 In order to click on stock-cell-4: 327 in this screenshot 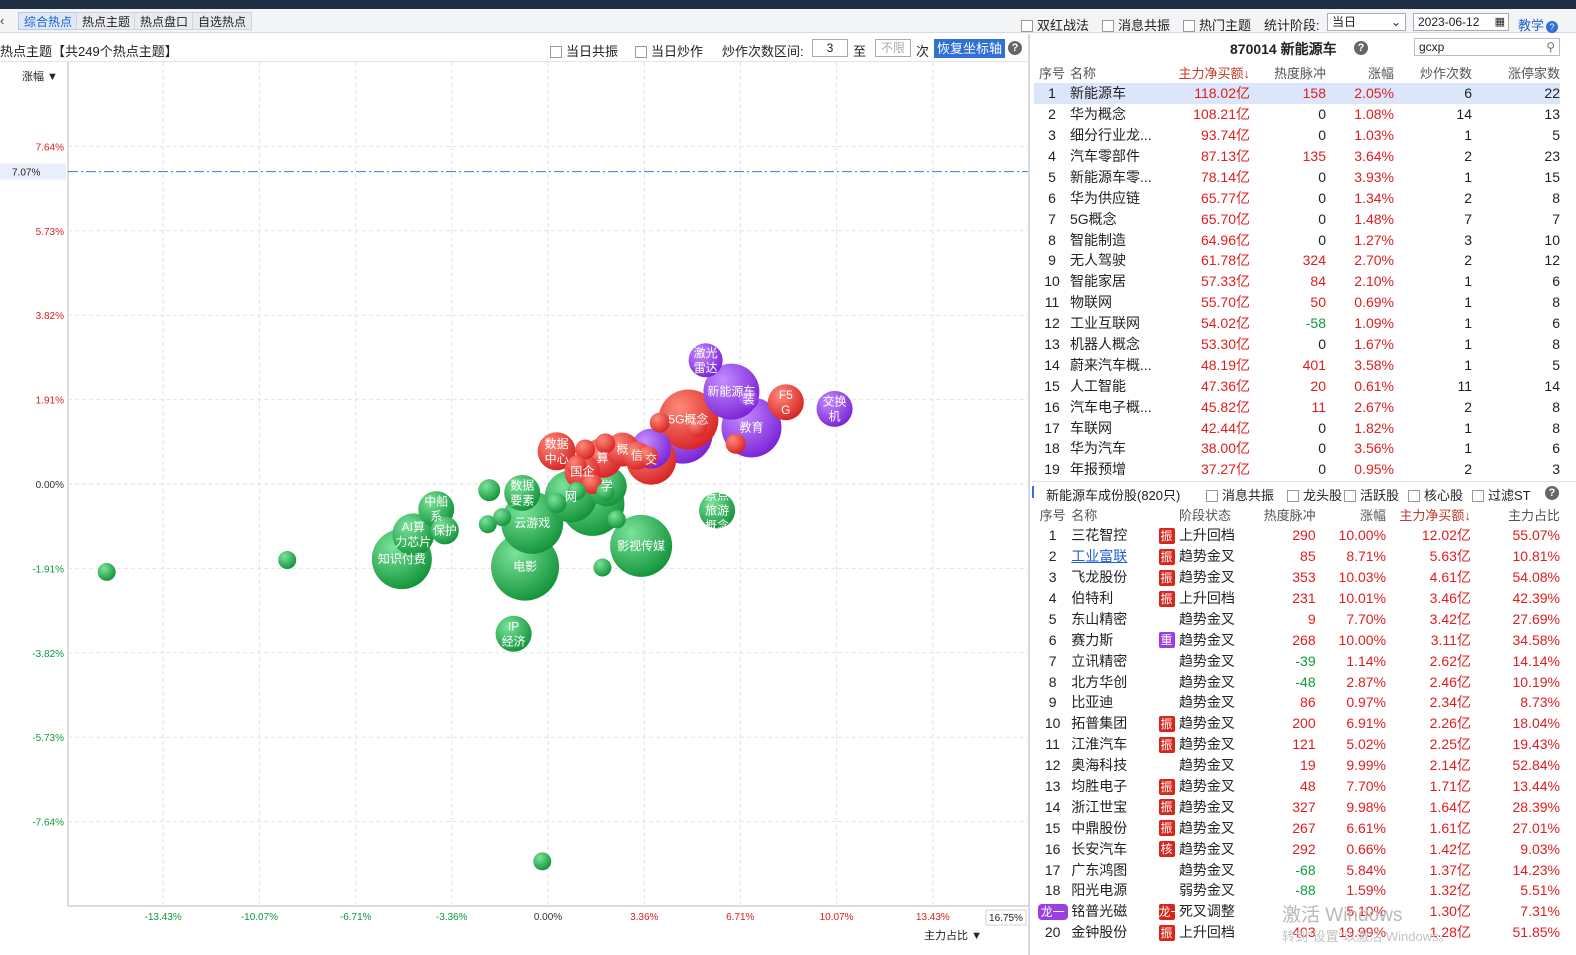, I will do `click(1304, 806)`.